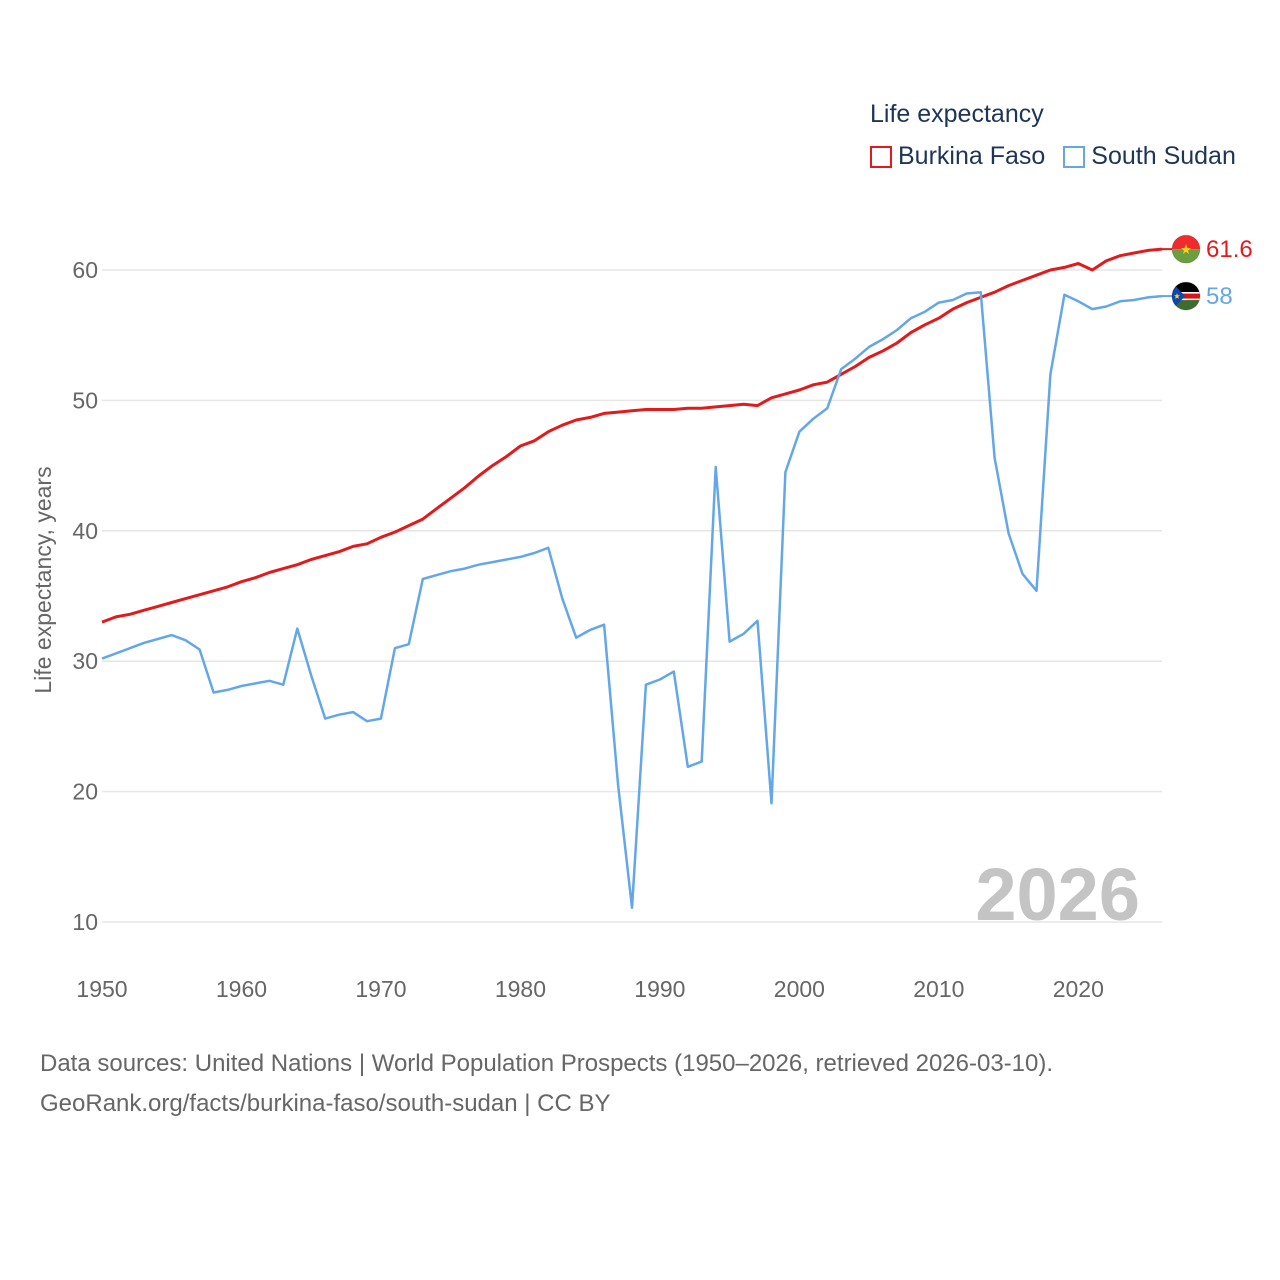 This screenshot has height=1280, width=1280. Describe the element at coordinates (938, 989) in the screenshot. I see `x-tick-label: 2010` at that location.